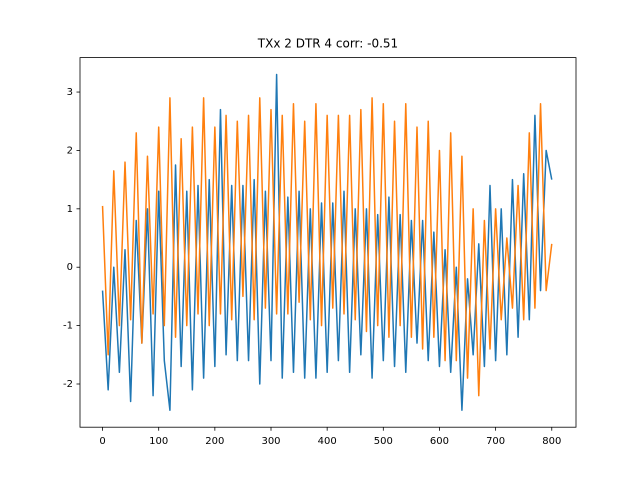 The height and width of the screenshot is (484, 640). I want to click on x-tick-label: 400, so click(327, 441).